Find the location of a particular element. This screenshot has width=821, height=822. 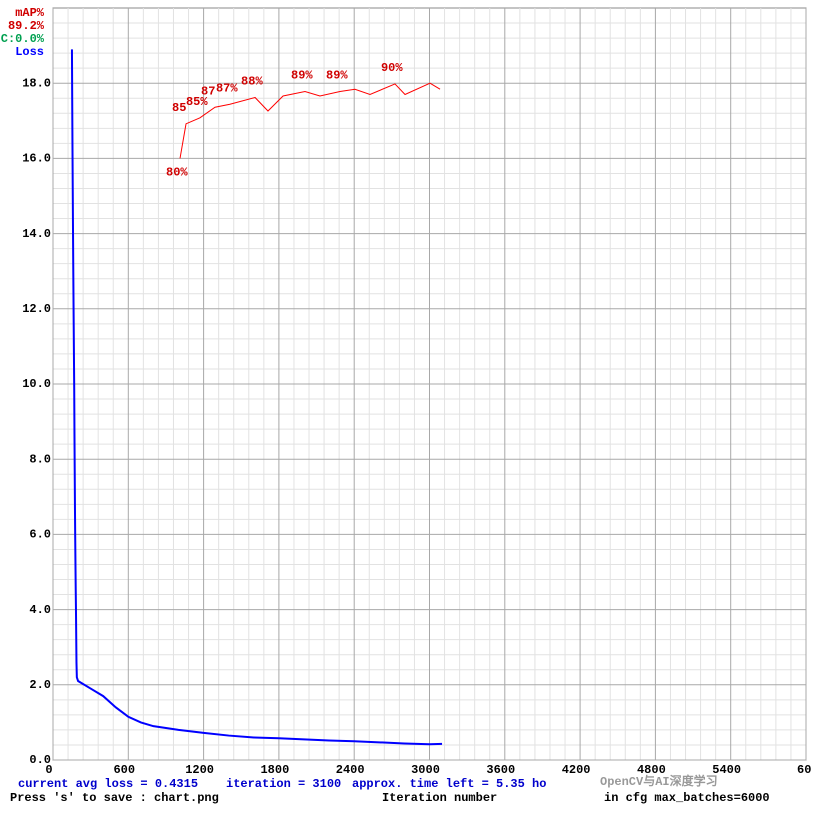

data-label: 85 is located at coordinates (179, 108).